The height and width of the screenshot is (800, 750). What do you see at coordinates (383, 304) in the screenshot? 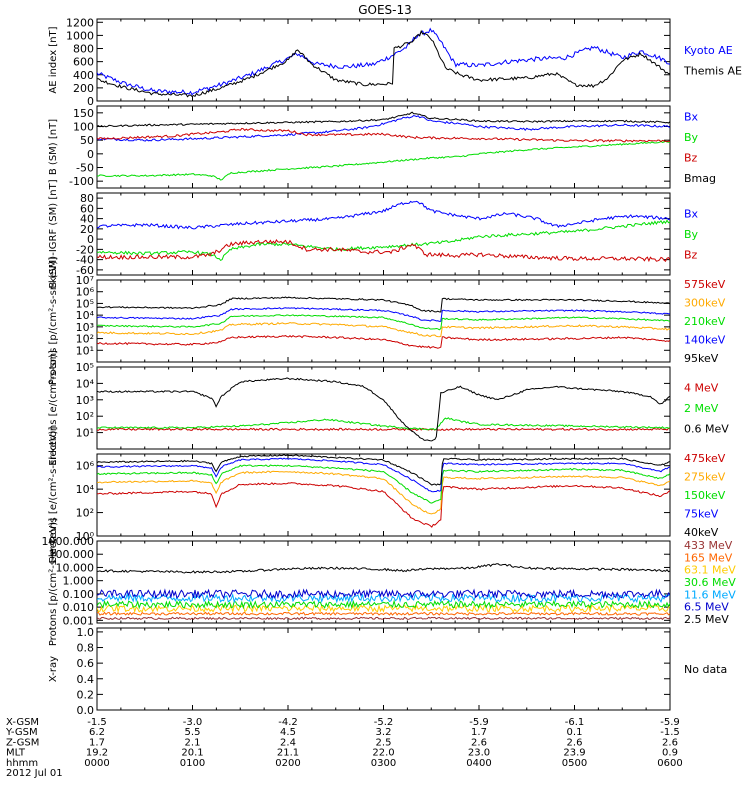
I see `series-line-95kev` at bounding box center [383, 304].